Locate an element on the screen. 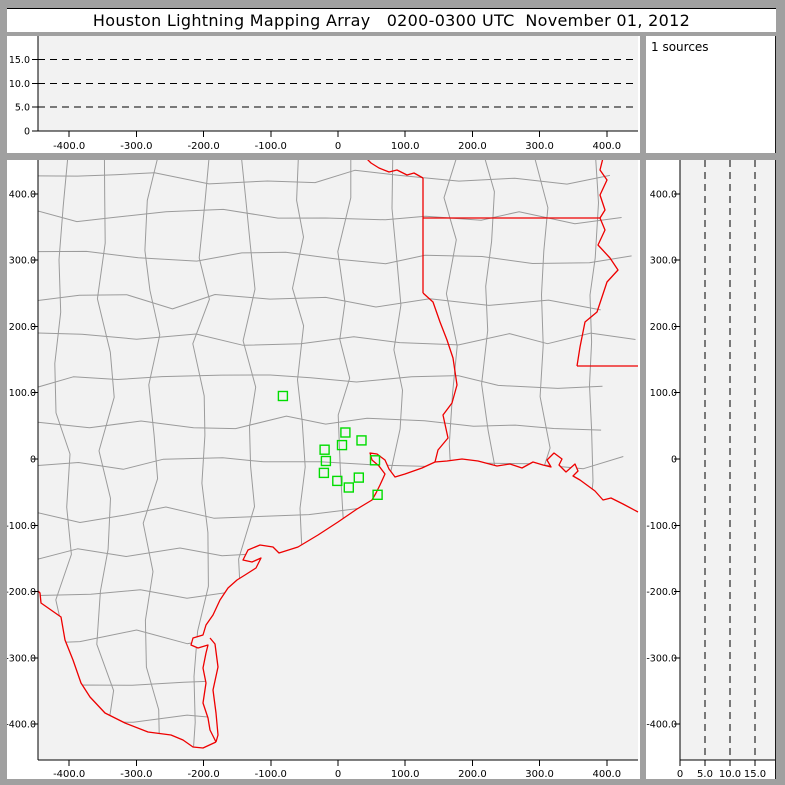  map-x-tick-label: -200.0 is located at coordinates (203, 774).